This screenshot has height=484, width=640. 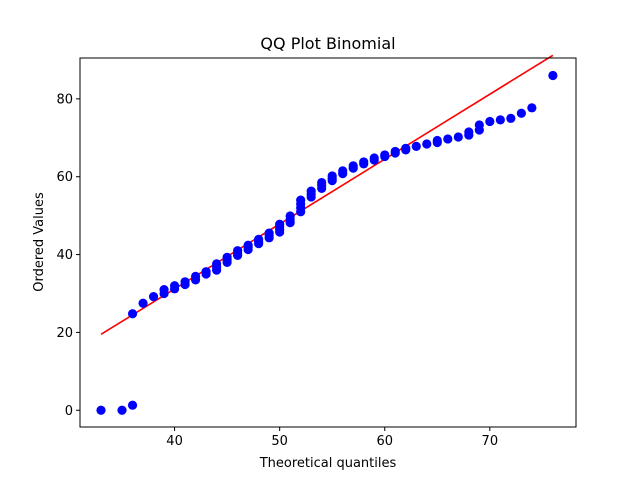 I want to click on x-tick-label: 60, so click(x=384, y=441).